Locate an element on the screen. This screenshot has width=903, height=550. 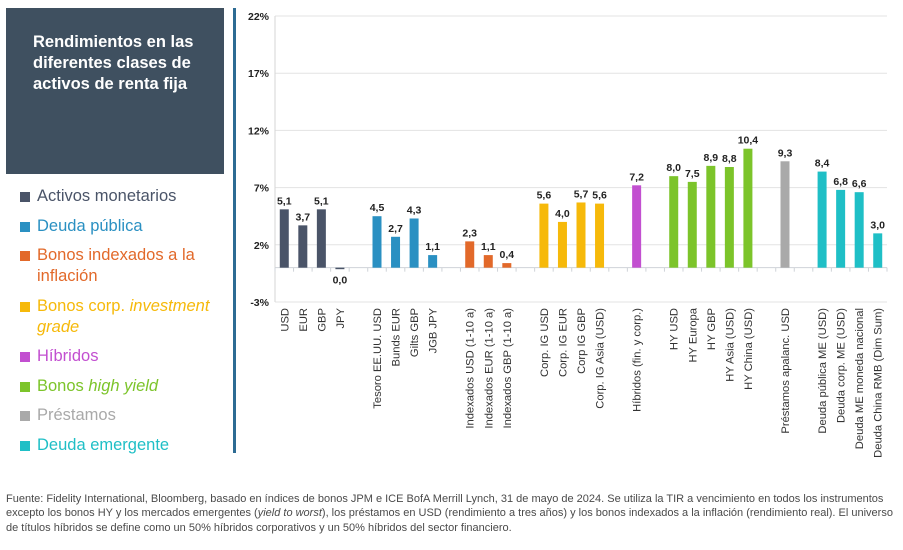
y-tick-label: 12% is located at coordinates (259, 131).